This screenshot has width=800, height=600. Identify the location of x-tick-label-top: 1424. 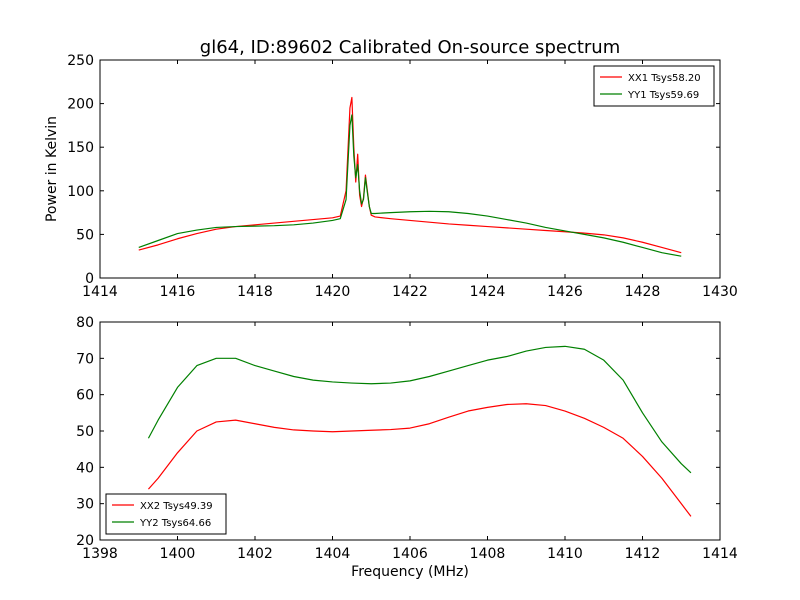
(488, 292).